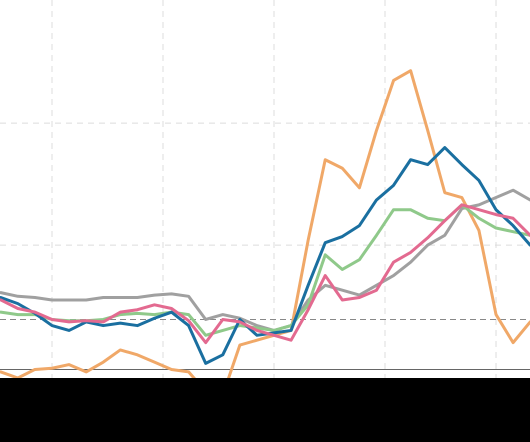  I want to click on footer-bar, so click(265, 410).